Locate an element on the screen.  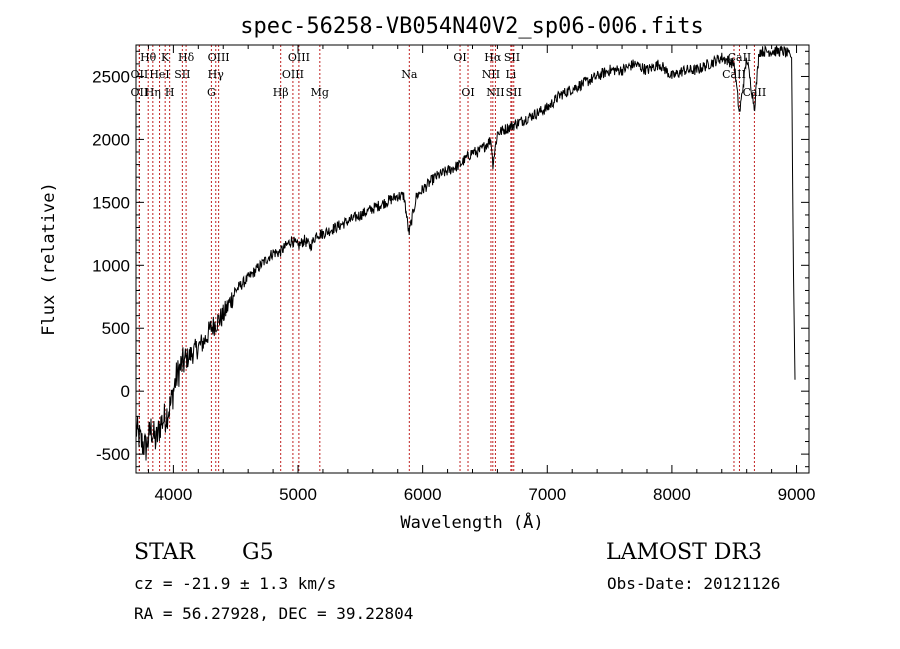
line-label: Hδ is located at coordinates (186, 57).